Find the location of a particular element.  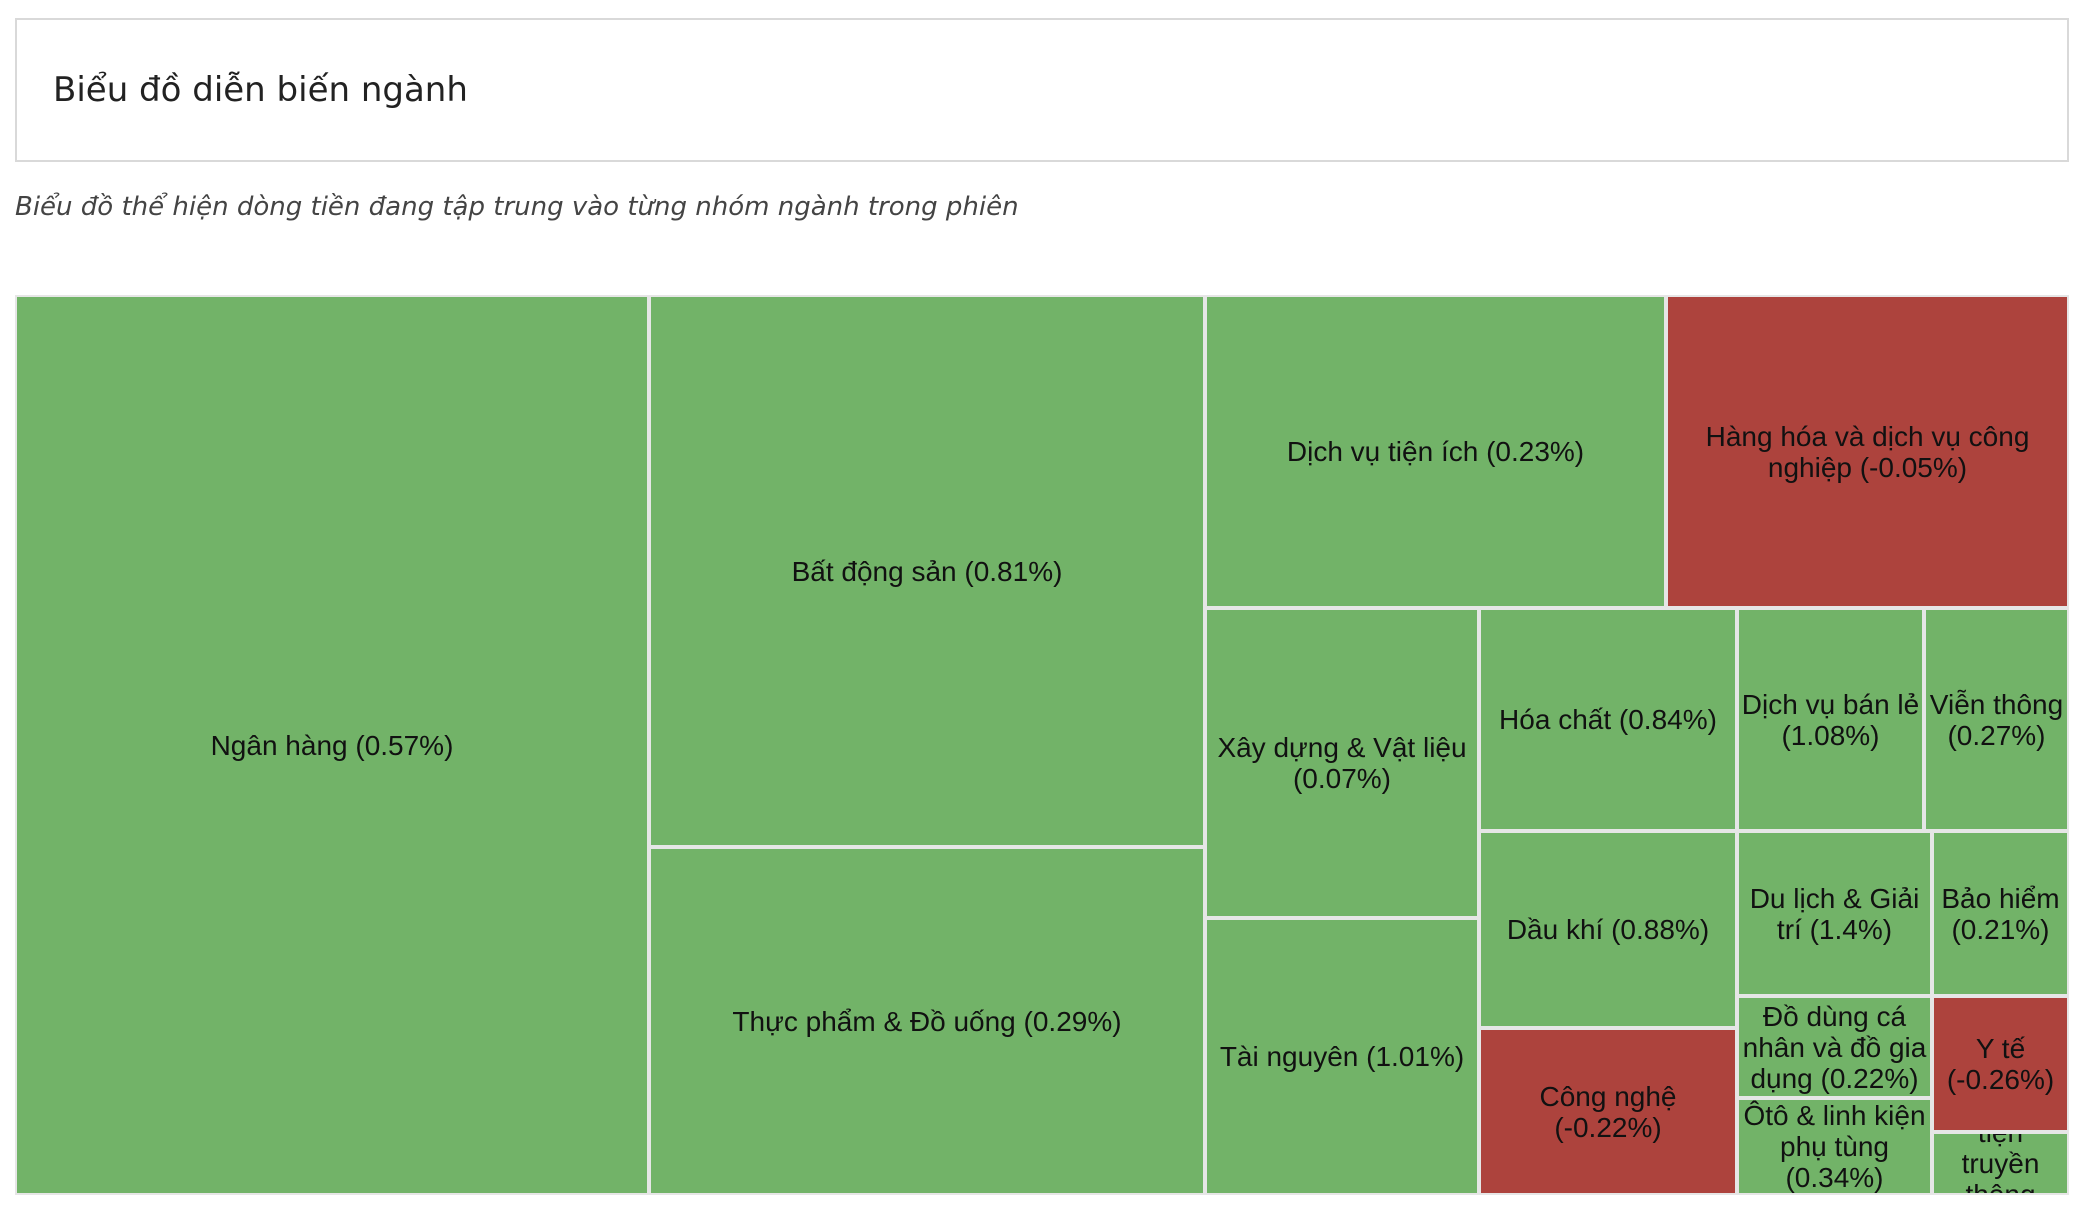

treemap-cell-dich-vu-ban-le: Dịch vụ bán lẻ (1.08%) is located at coordinates (1830, 719).